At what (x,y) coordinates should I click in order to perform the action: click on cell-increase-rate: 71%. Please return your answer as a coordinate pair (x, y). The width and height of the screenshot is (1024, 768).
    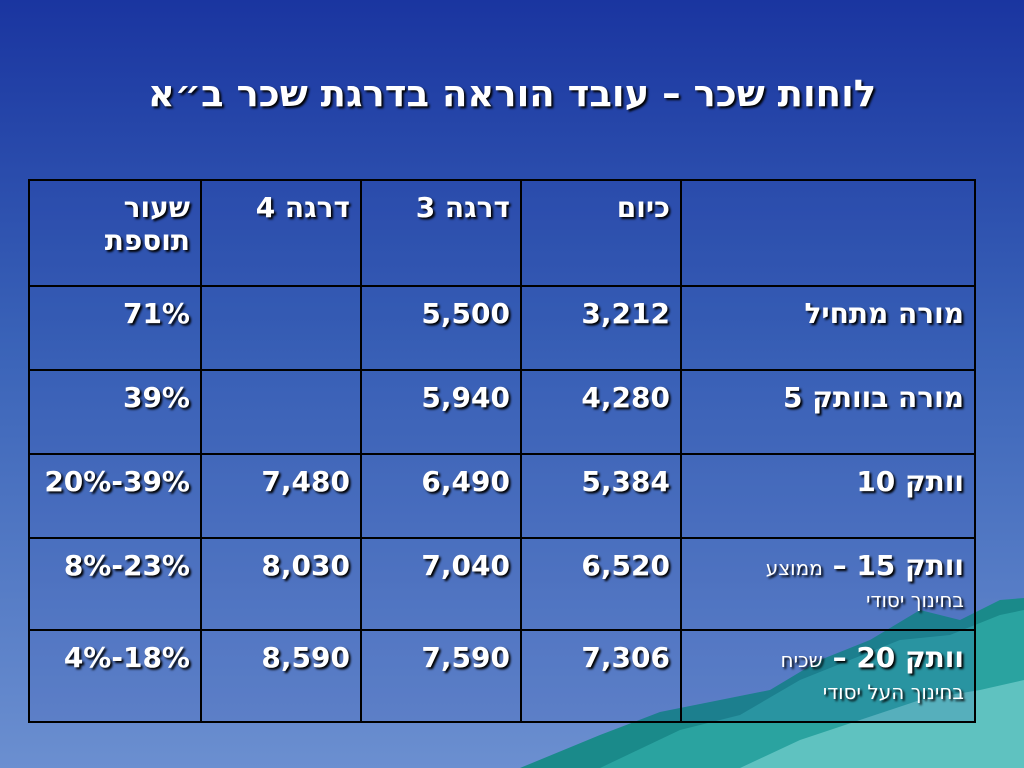
    Looking at the image, I should click on (115, 328).